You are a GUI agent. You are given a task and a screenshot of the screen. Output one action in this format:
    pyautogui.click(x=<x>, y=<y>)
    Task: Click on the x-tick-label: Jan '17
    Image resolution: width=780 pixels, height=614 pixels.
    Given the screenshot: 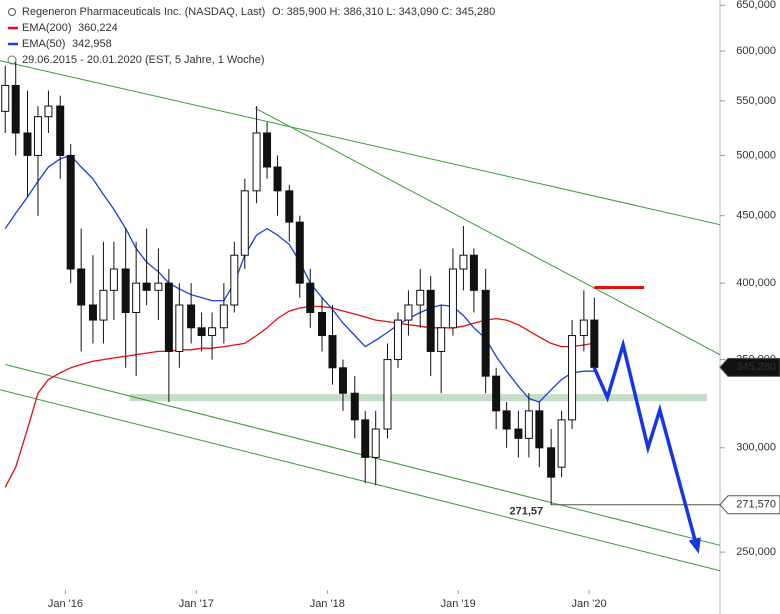 What is the action you would take?
    pyautogui.click(x=196, y=604)
    